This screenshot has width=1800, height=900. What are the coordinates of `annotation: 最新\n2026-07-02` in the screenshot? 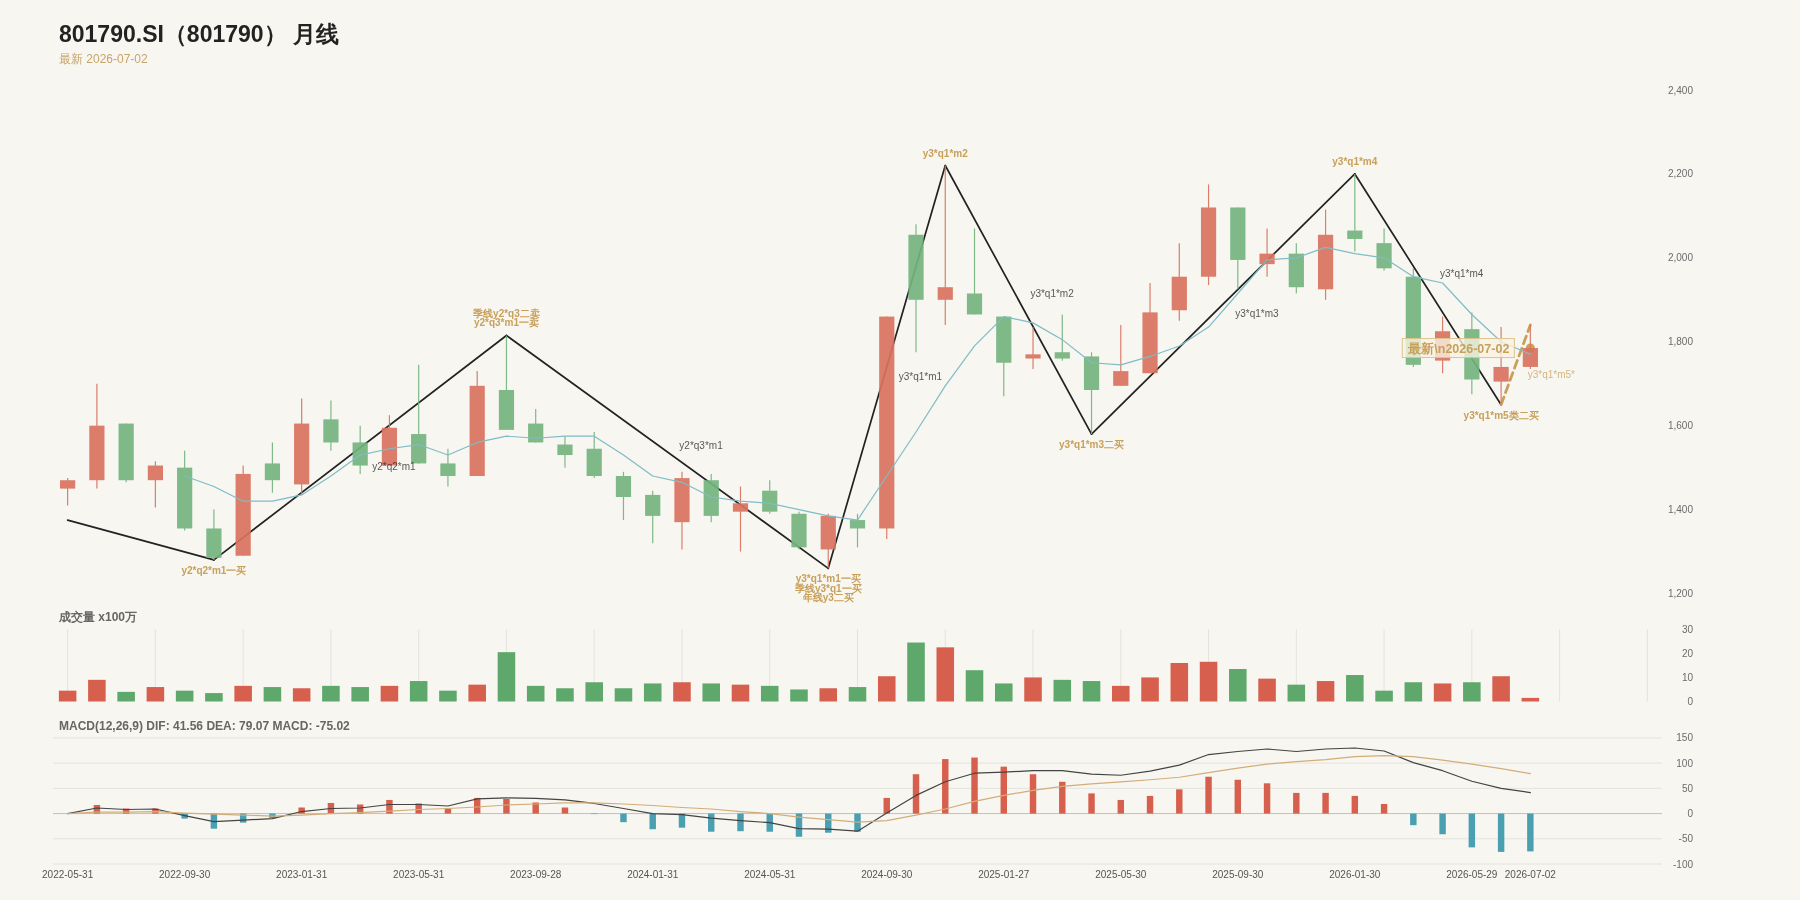 It's located at (1458, 348).